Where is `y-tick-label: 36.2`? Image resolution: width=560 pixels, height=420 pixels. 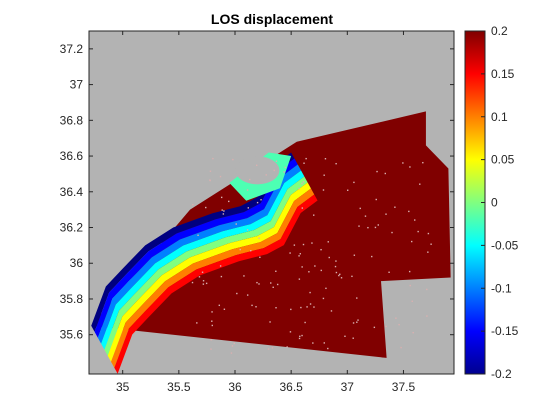
y-tick-label: 36.2 is located at coordinates (72, 228).